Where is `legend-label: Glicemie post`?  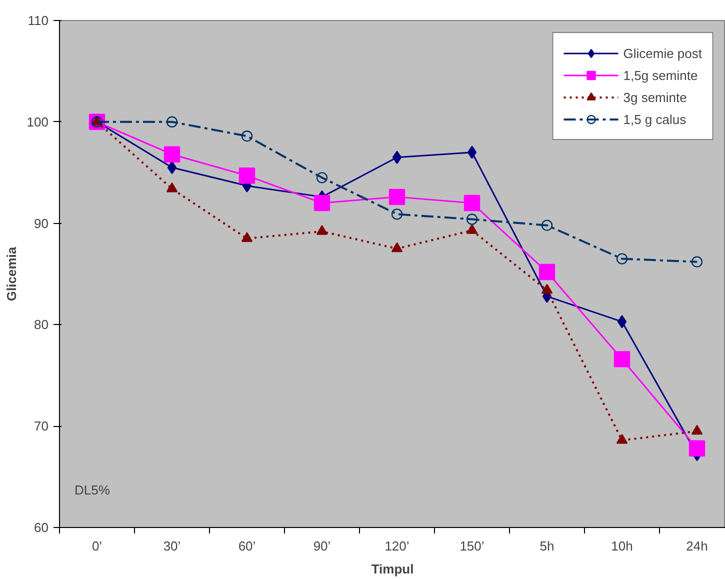
legend-label: Glicemie post is located at coordinates (662, 53).